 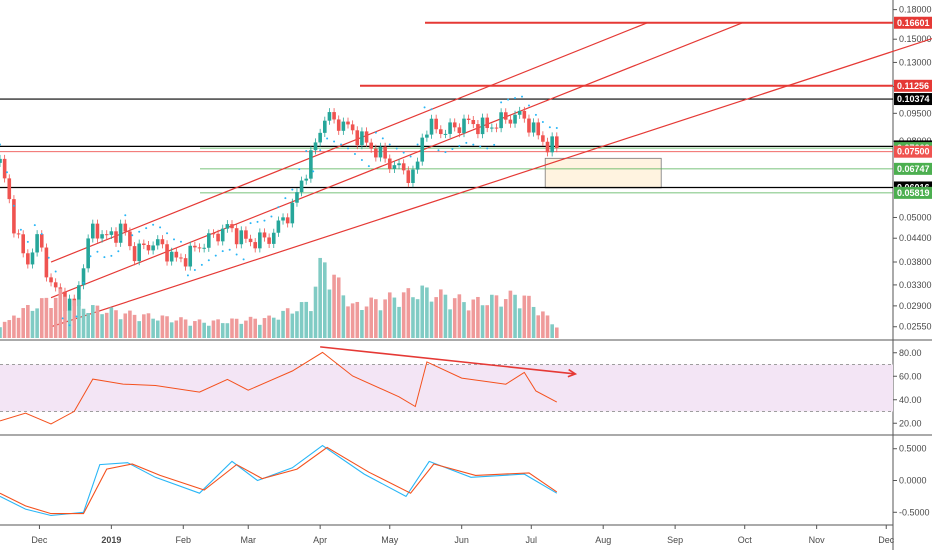 What do you see at coordinates (910, 376) in the screenshot?
I see `rsi-tick-label: 60.00` at bounding box center [910, 376].